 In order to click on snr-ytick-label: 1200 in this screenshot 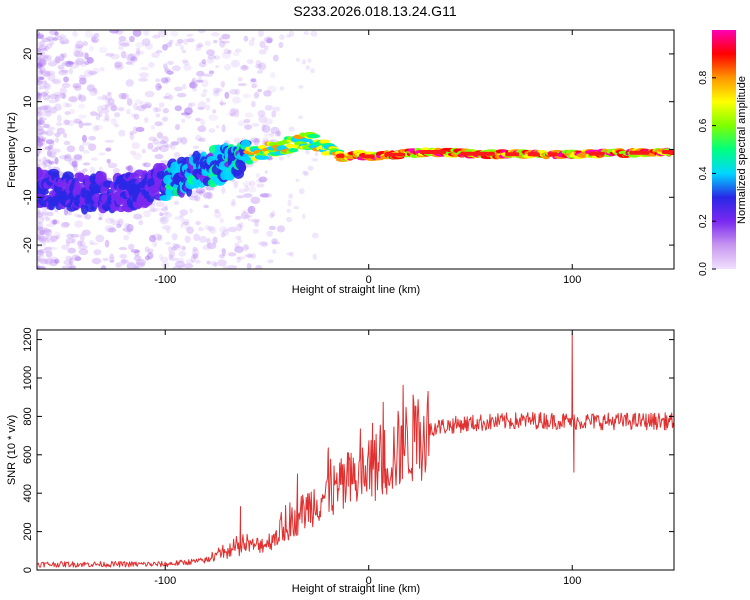, I will do `click(28, 339)`.